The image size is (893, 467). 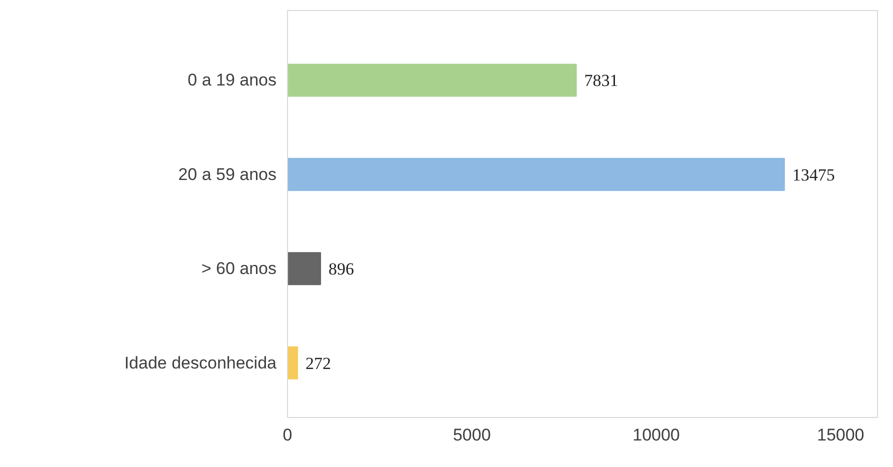 I want to click on data-label: 896, so click(x=341, y=269).